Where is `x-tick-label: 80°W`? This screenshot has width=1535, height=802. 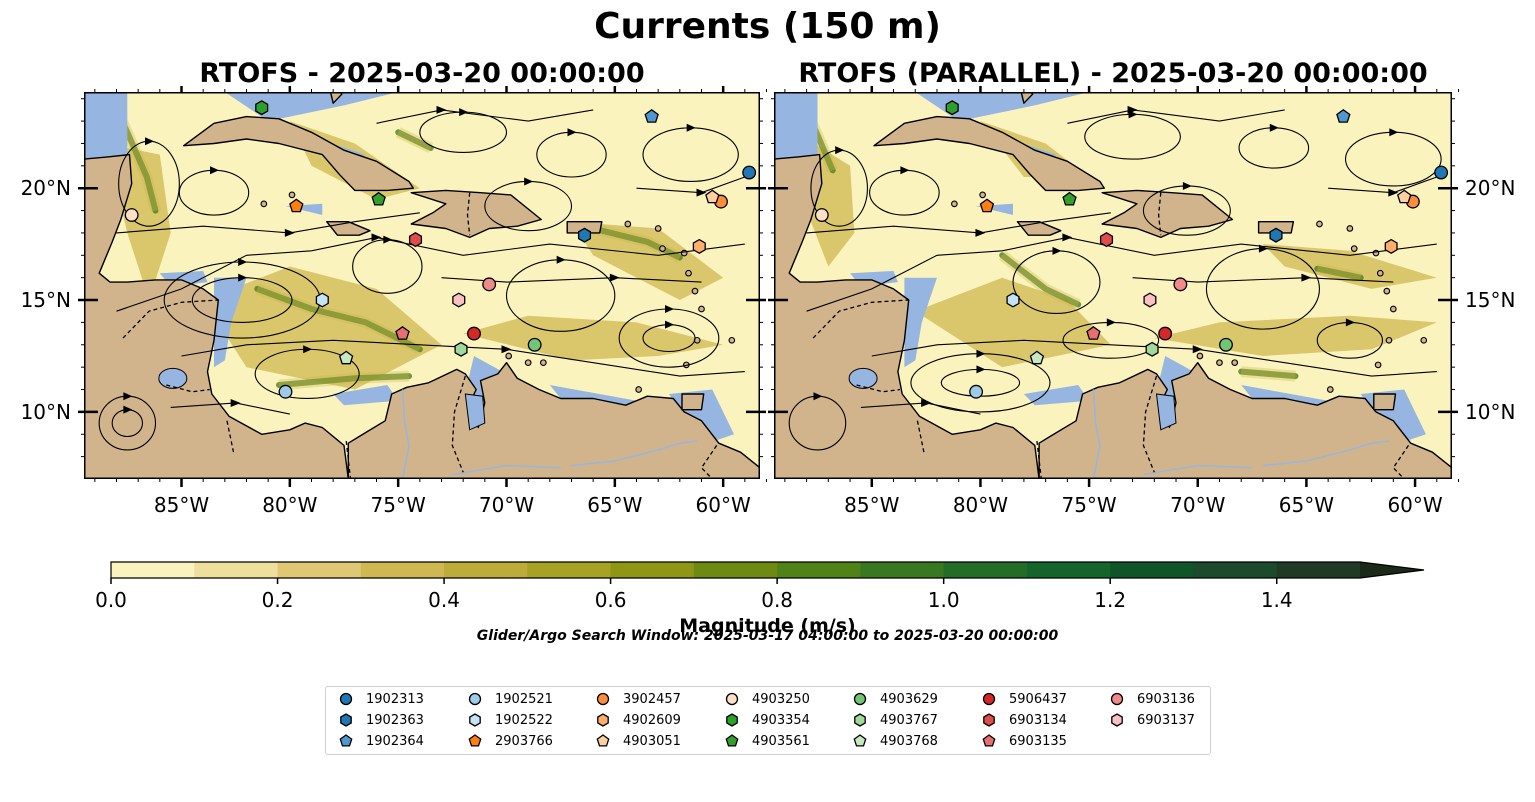 x-tick-label: 80°W is located at coordinates (289, 505).